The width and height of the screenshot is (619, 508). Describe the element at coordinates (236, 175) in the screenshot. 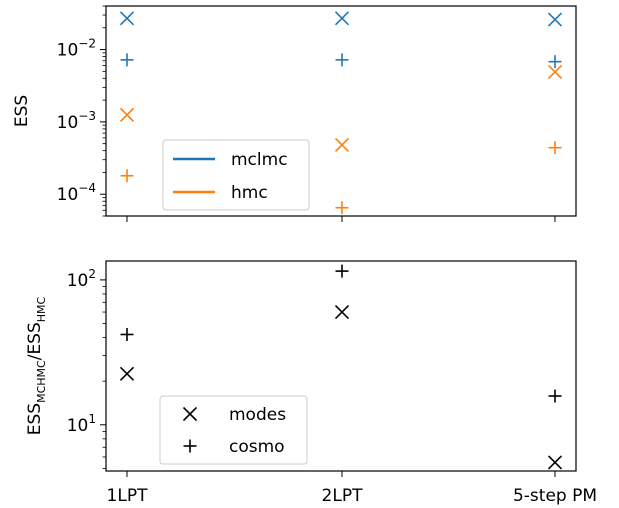

I see `ess-legend: mclmc hmc` at that location.